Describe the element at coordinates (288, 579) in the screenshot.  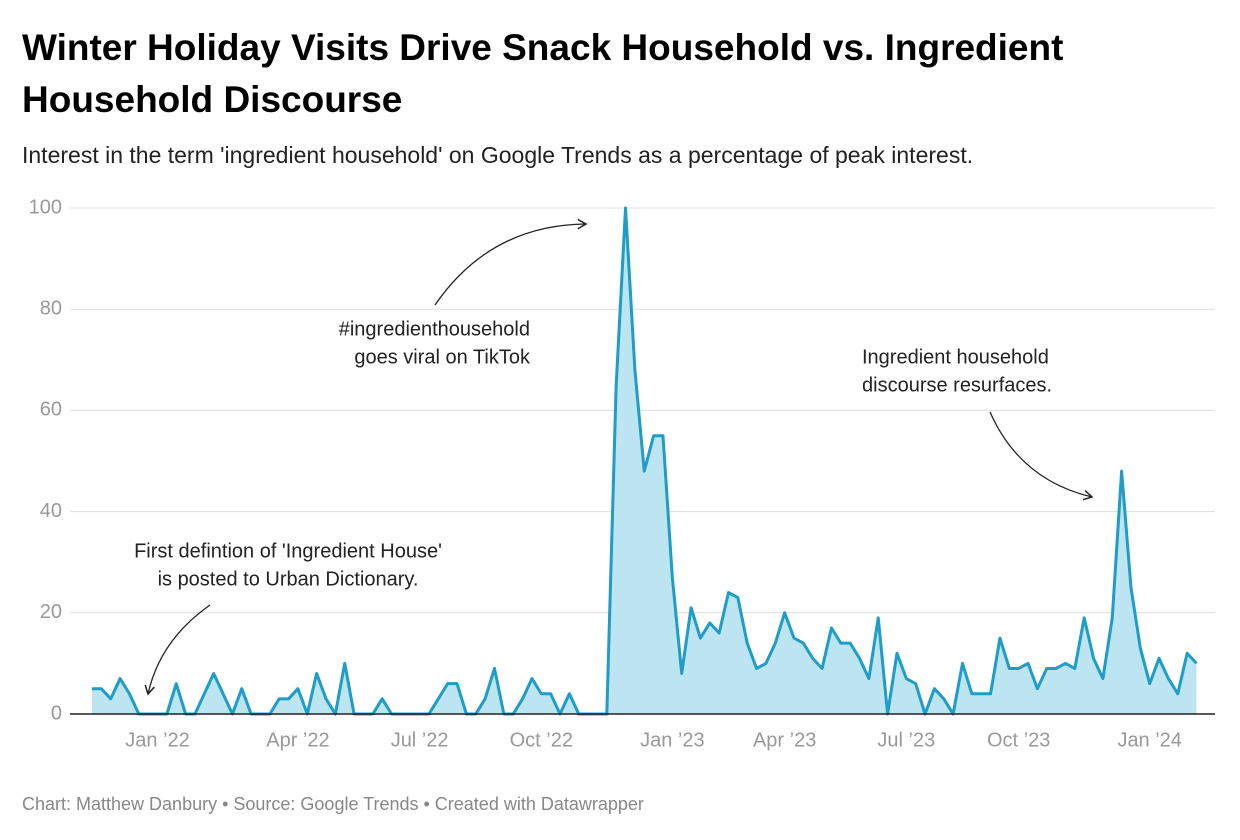
I see `annotation: is posted to Urban Dictionary.` at that location.